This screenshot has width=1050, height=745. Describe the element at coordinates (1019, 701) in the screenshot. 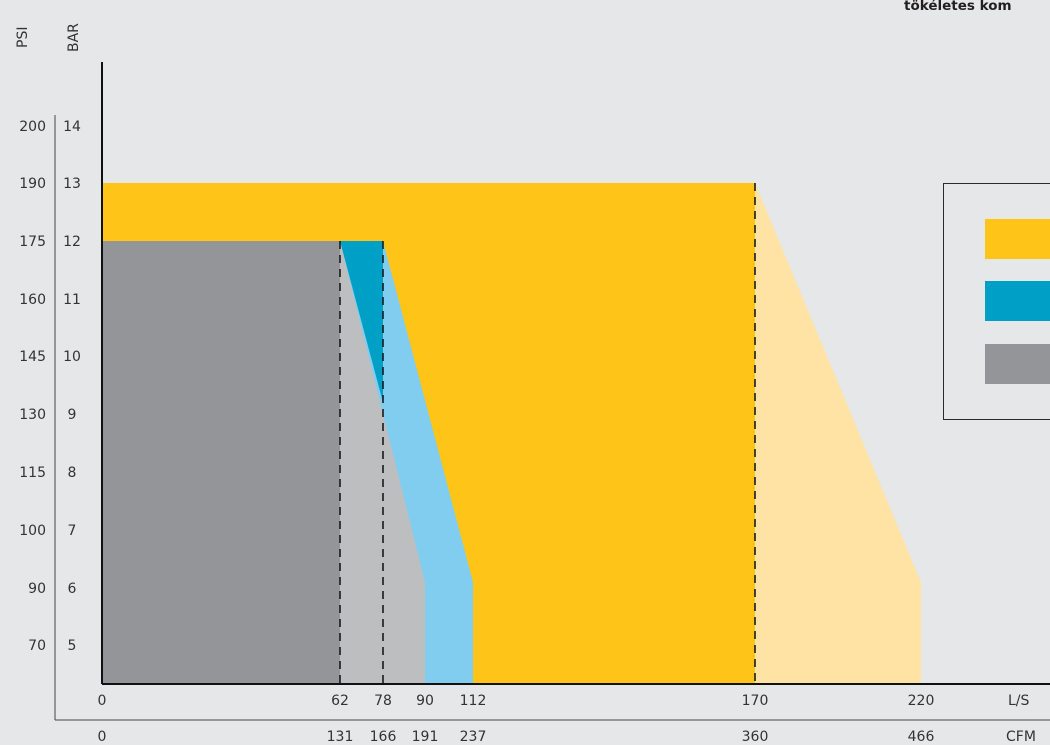

I see `ls-axis-label: L/S` at that location.